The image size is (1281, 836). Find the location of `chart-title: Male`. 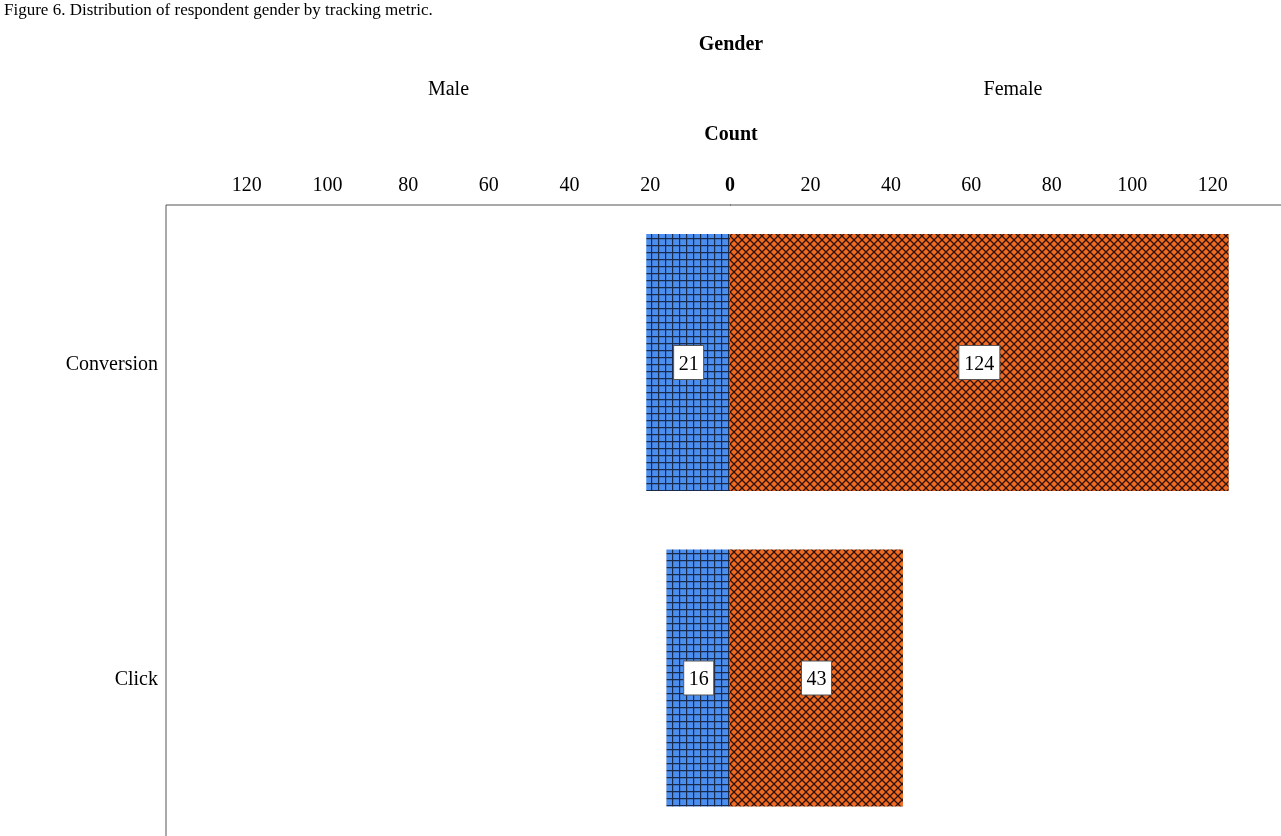

chart-title: Male is located at coordinates (448, 88).